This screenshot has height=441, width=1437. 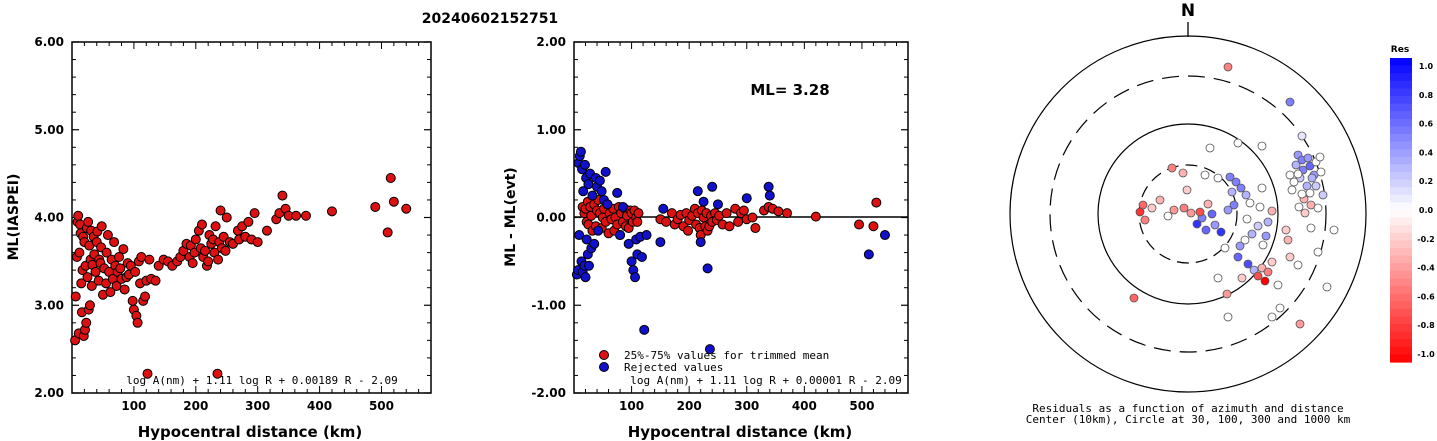 I want to click on y-tick-label: -2.00, so click(x=548, y=393).